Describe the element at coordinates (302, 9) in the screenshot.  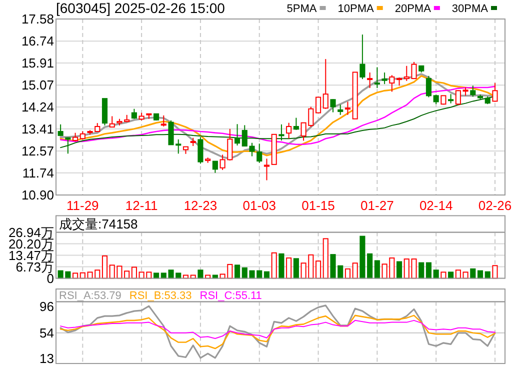
I see `legend-label: 5PMA` at that location.